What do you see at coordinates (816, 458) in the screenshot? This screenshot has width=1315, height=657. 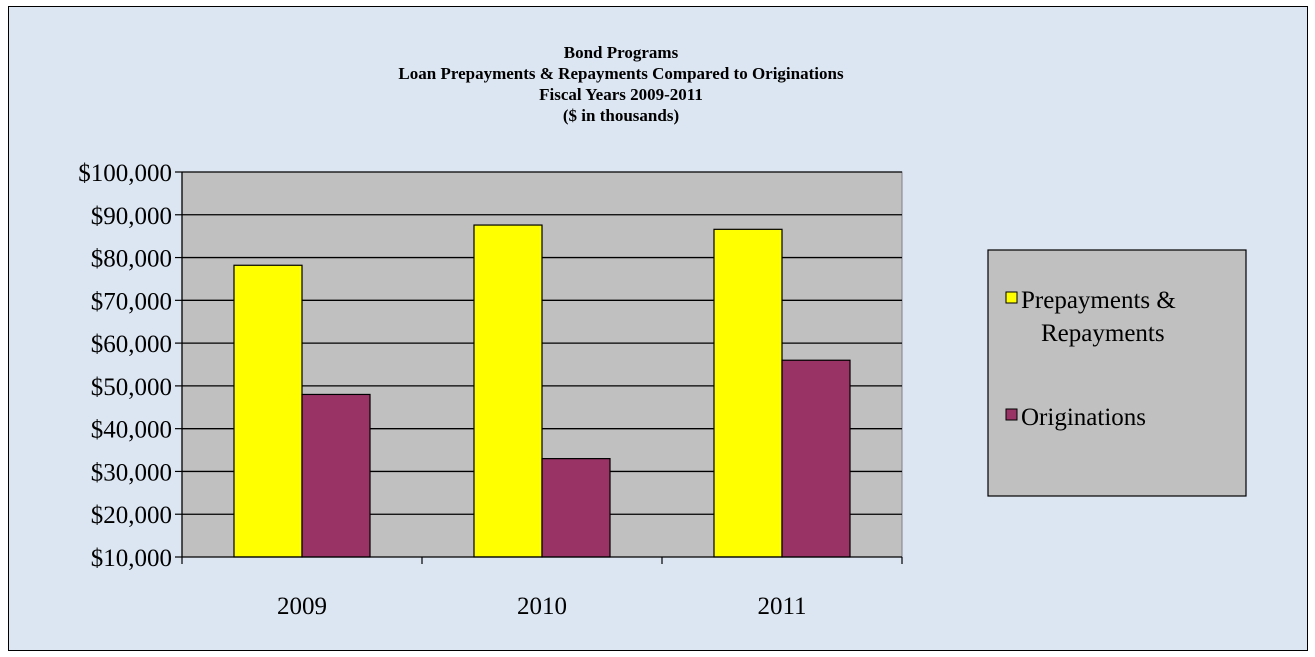 I see `bar-originations-2011` at bounding box center [816, 458].